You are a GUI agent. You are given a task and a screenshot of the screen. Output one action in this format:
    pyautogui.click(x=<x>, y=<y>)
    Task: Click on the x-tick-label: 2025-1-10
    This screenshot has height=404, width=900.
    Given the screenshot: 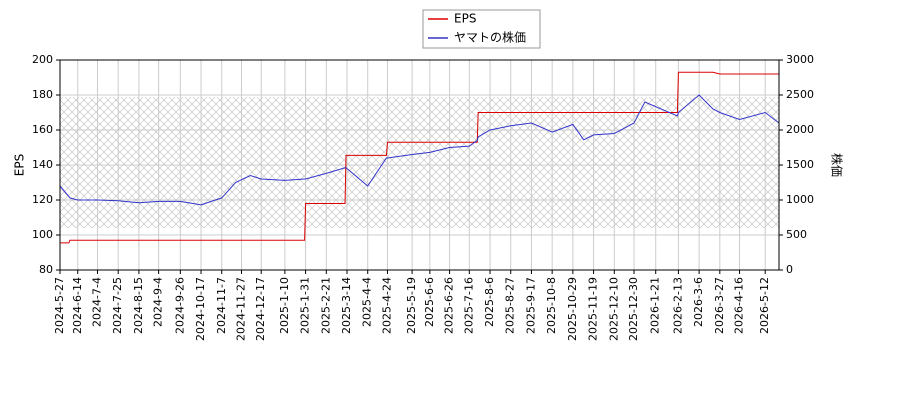 What is the action you would take?
    pyautogui.click(x=284, y=305)
    